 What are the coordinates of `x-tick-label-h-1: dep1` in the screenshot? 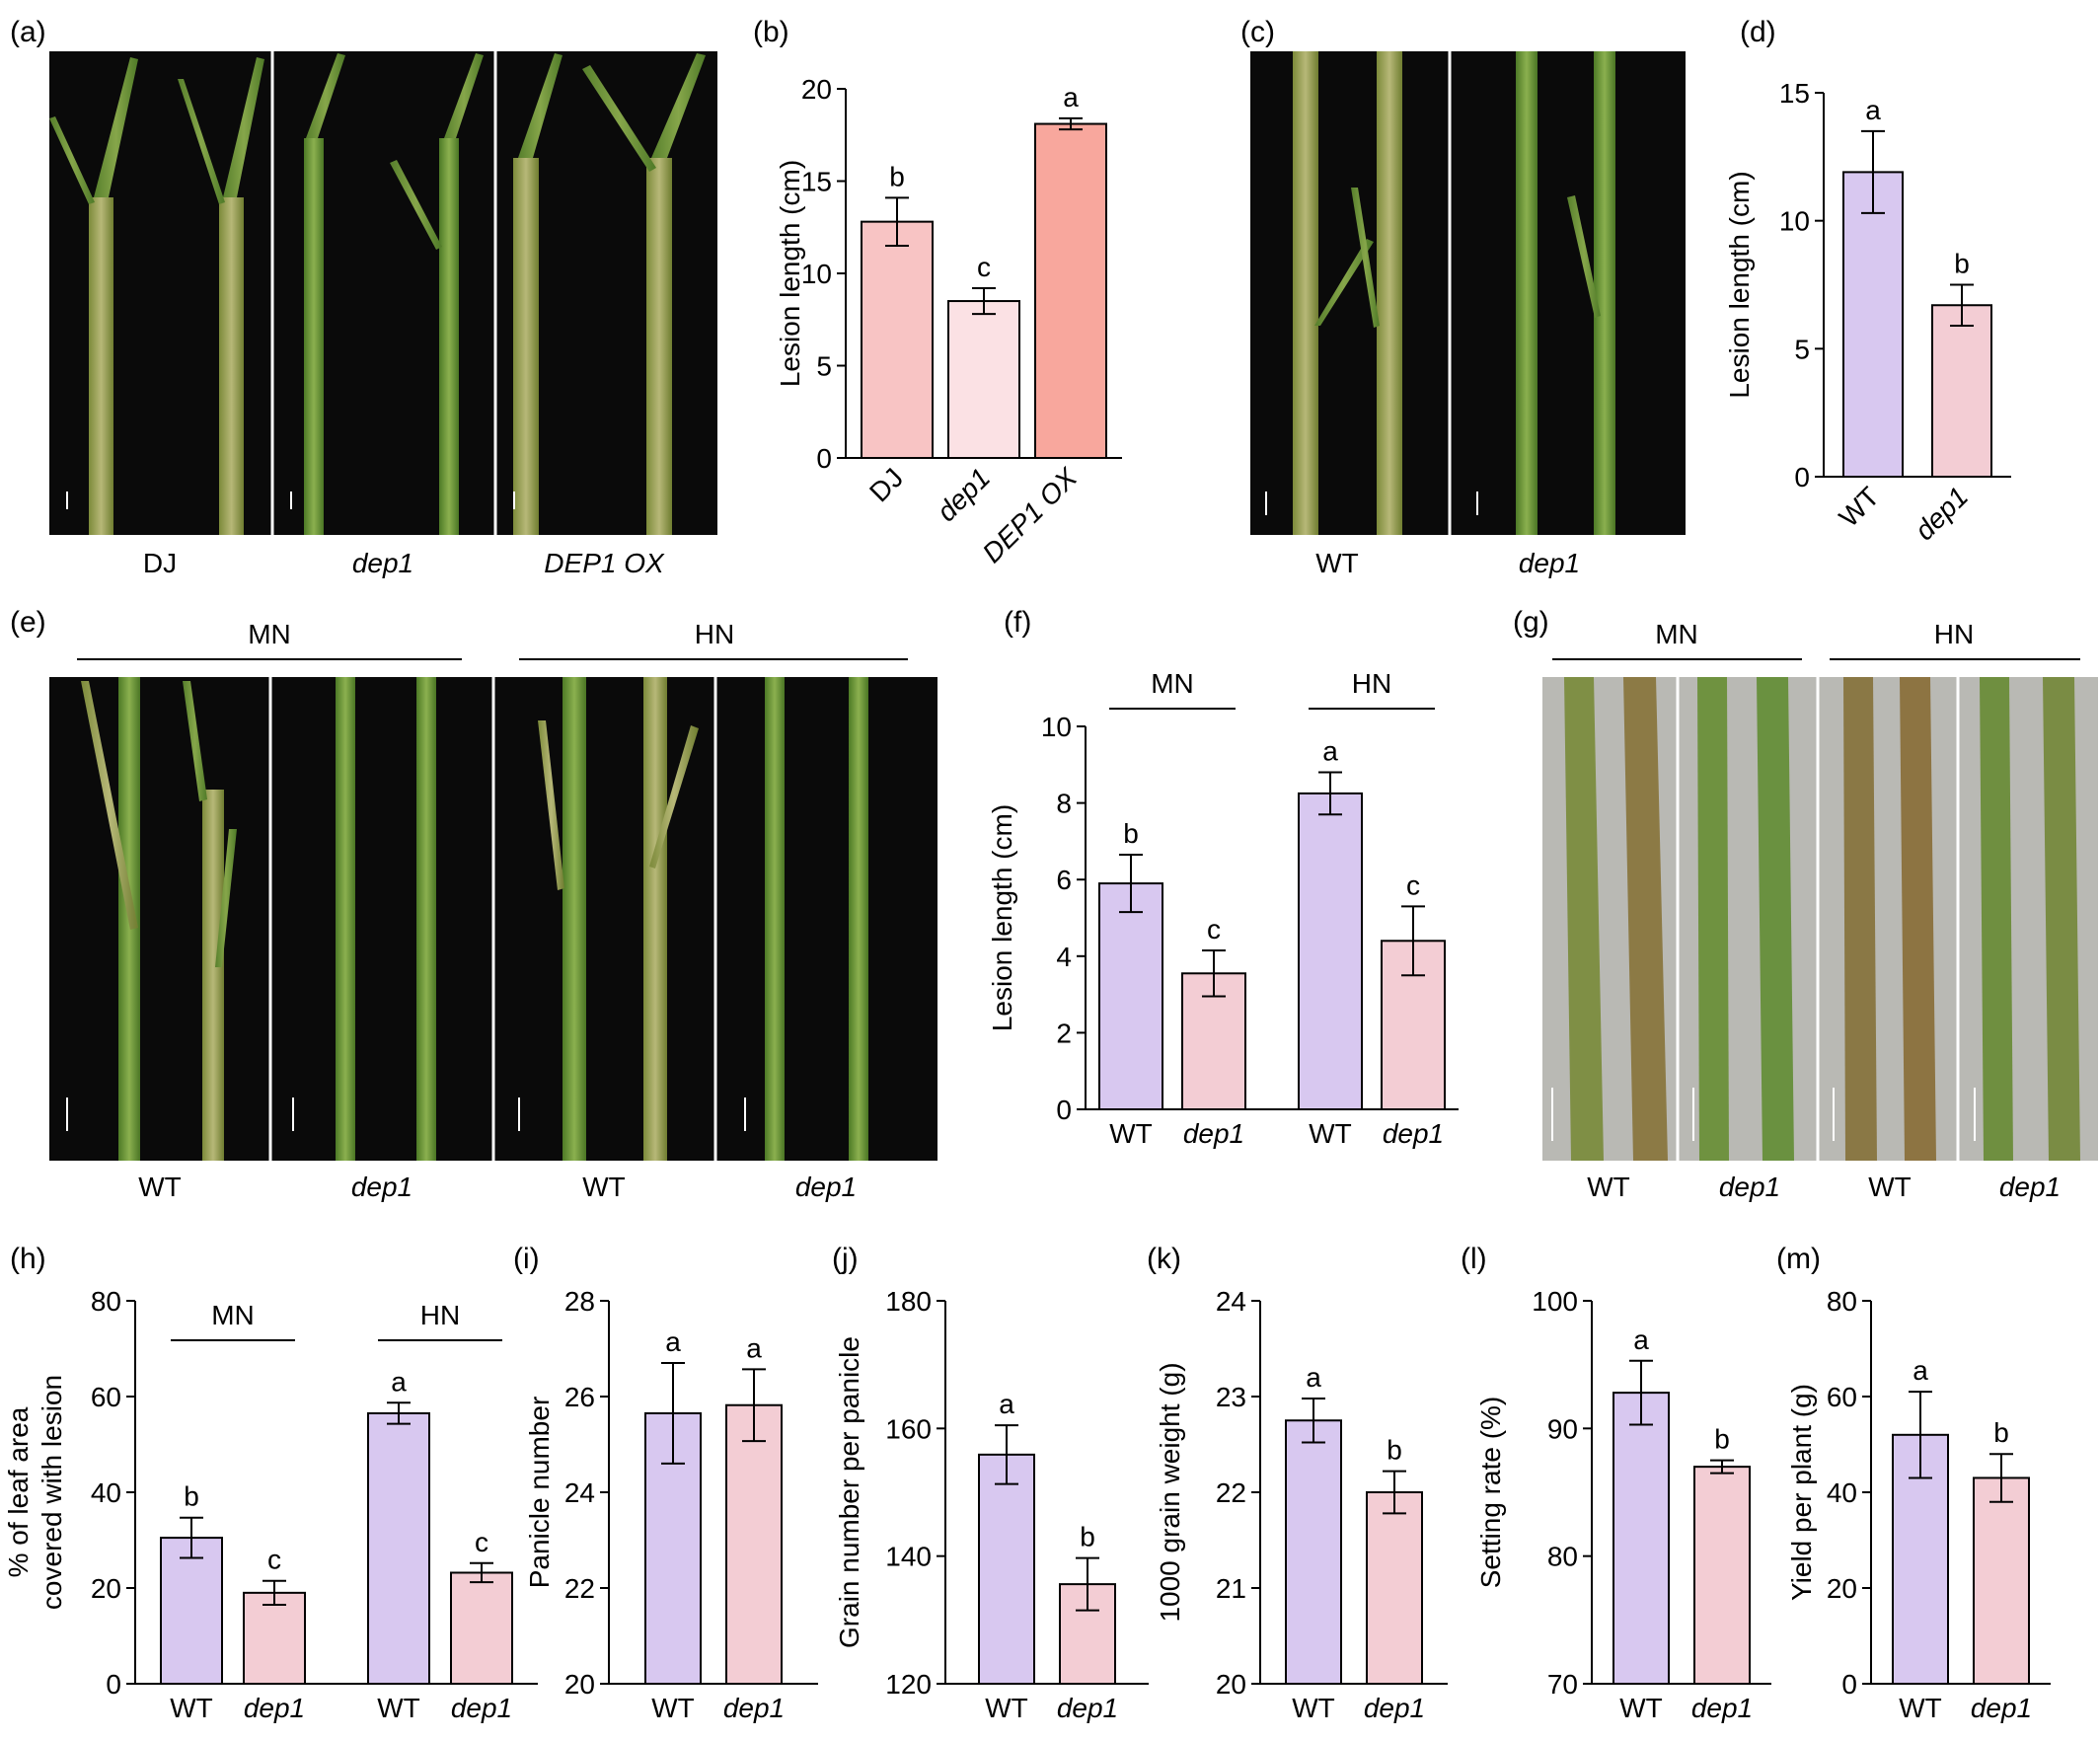 It's located at (274, 1708).